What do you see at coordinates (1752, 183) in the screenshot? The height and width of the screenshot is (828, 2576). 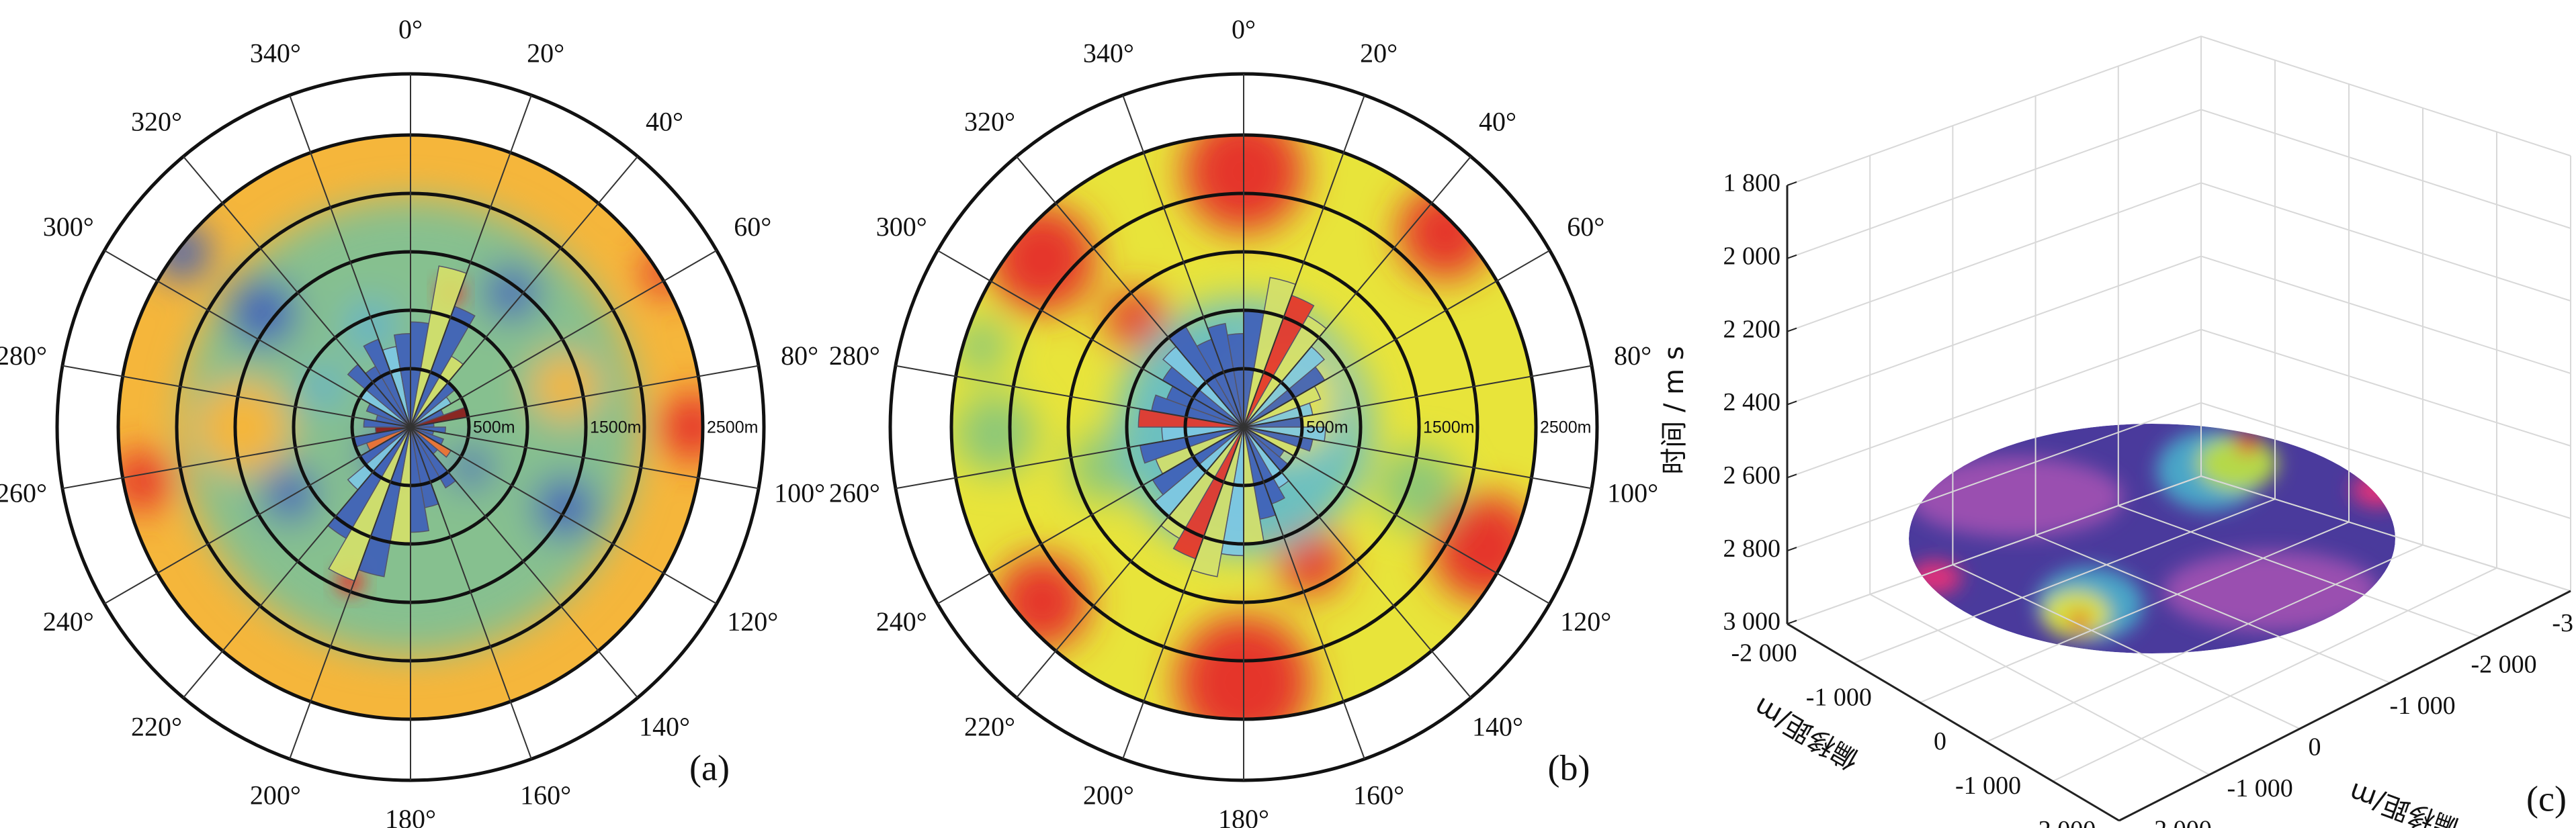 I see `z-tick-label: 1 800` at bounding box center [1752, 183].